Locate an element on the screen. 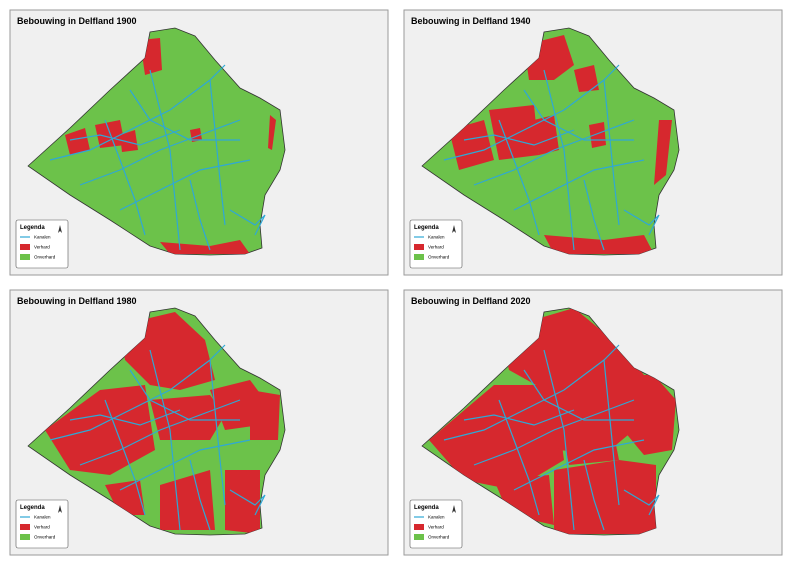  panel-title: Bebouwing in Delfland 1980 is located at coordinates (77, 301).